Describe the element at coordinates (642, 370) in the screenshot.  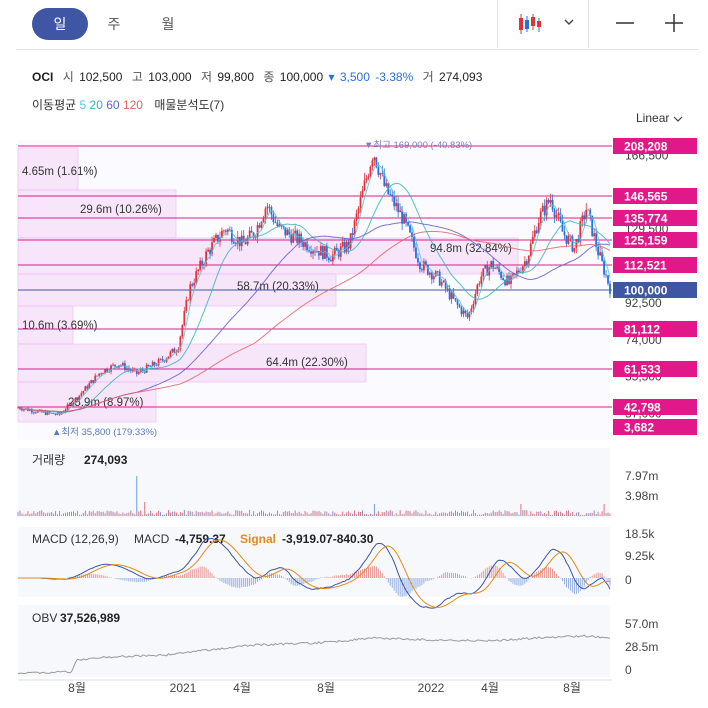
I see `price-level-label: 61,533` at that location.